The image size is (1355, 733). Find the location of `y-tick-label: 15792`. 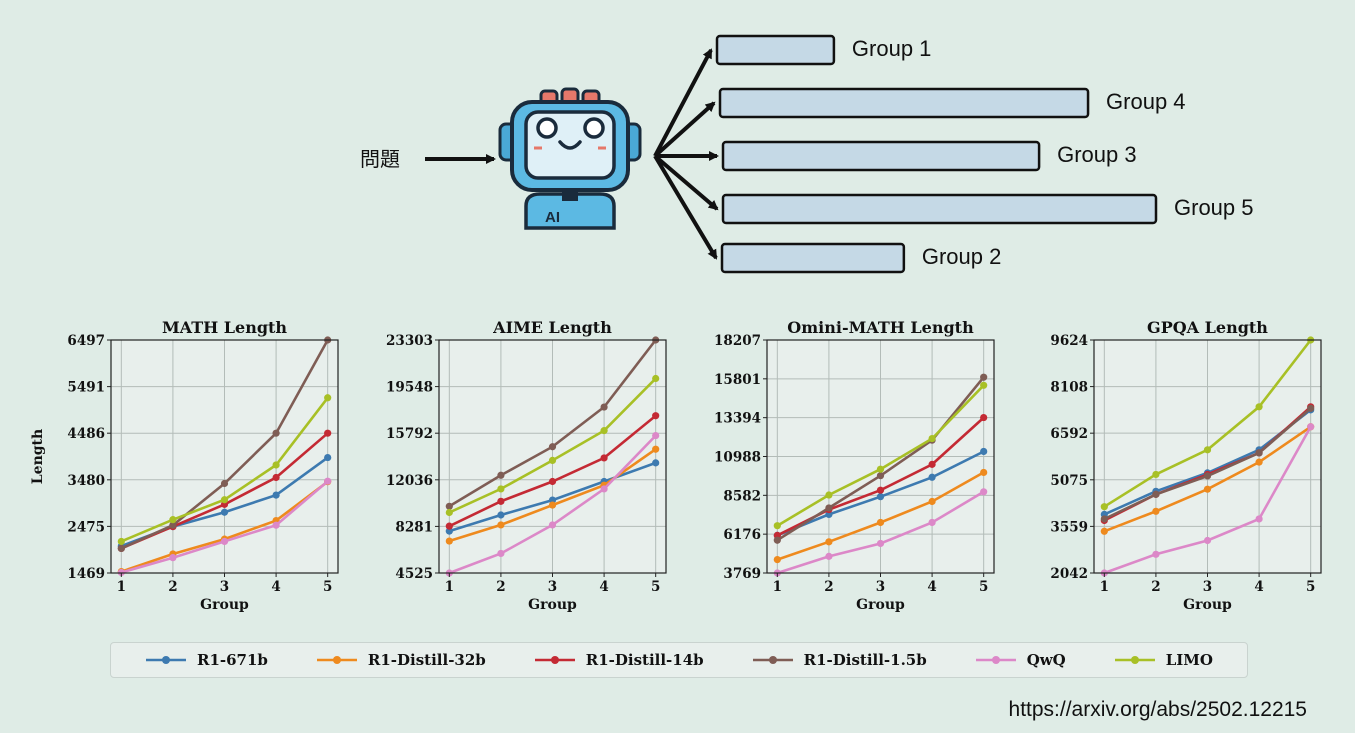

y-tick-label: 15792 is located at coordinates (409, 434).